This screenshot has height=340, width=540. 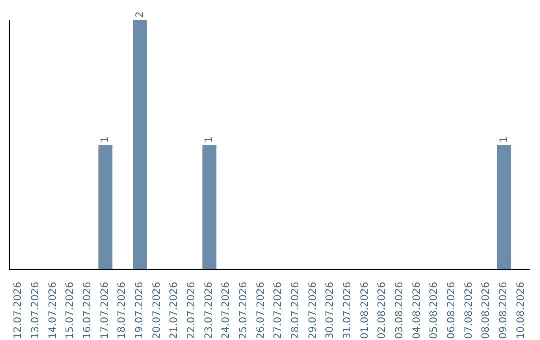 I want to click on x-tick-label: 26.07.2026, so click(x=261, y=311).